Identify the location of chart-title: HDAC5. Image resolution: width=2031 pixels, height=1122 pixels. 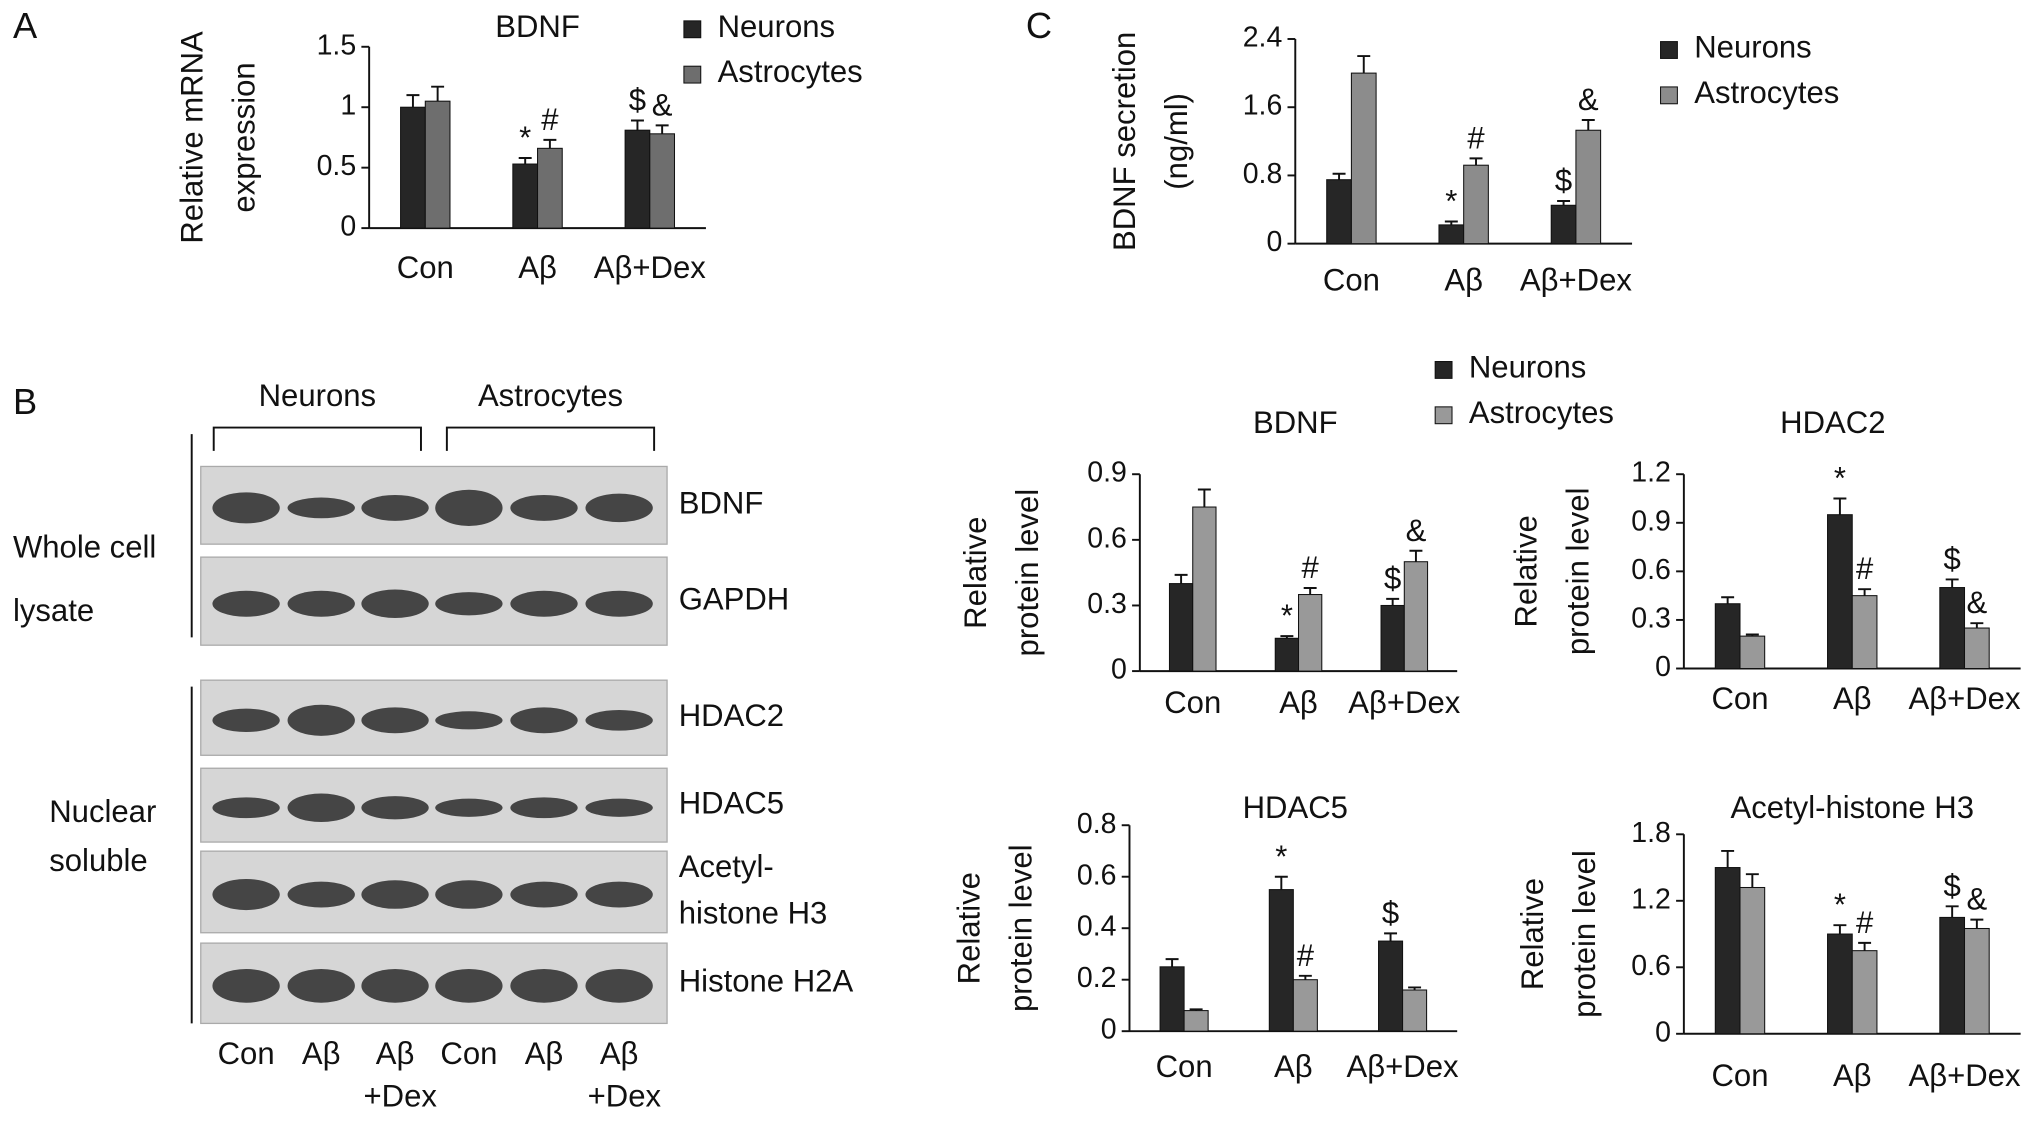
(1295, 807).